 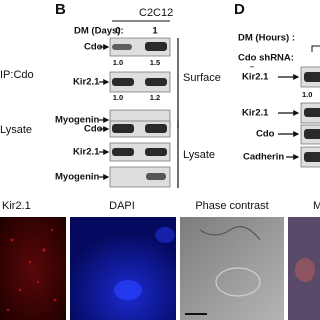 I want to click on lane-label: 1, so click(x=155, y=31).